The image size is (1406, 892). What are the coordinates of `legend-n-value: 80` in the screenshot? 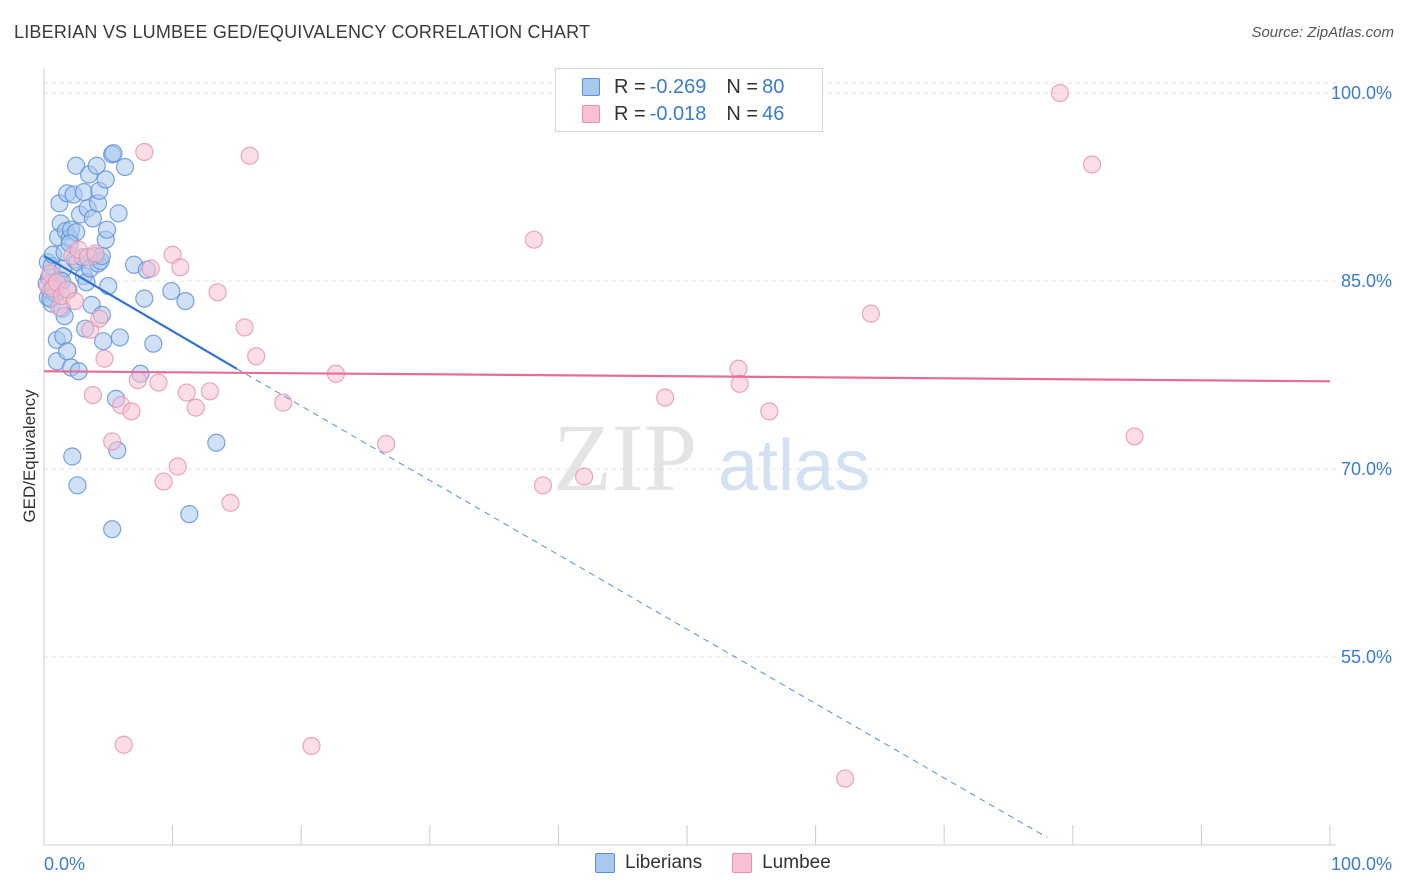 It's located at (773, 86).